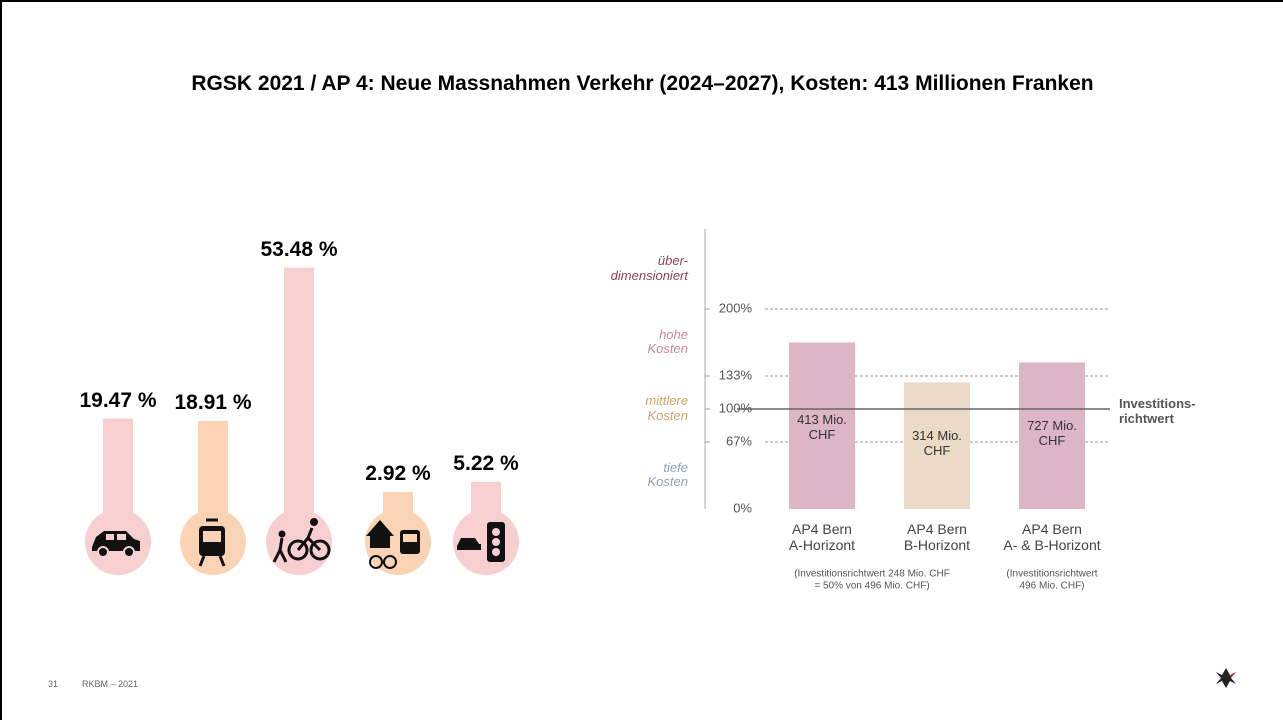 Image resolution: width=1283 pixels, height=720 pixels. Describe the element at coordinates (110, 684) in the screenshot. I see `footer-text: RKBM – 2021` at that location.